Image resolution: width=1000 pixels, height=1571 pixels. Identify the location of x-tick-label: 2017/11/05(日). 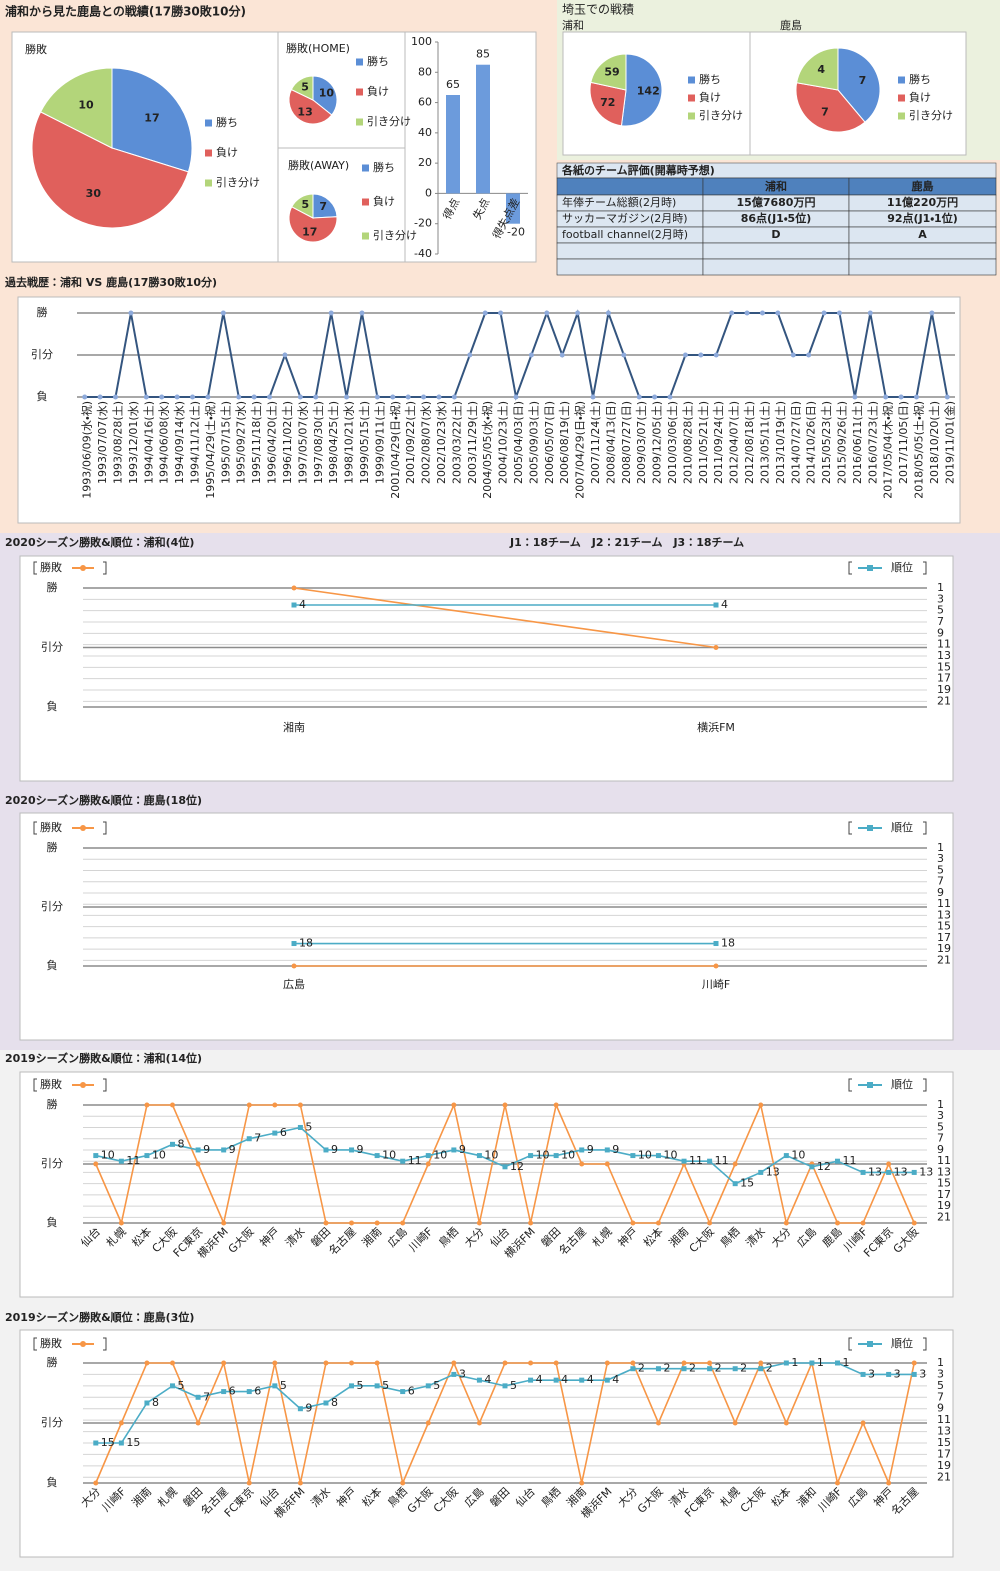
(903, 442).